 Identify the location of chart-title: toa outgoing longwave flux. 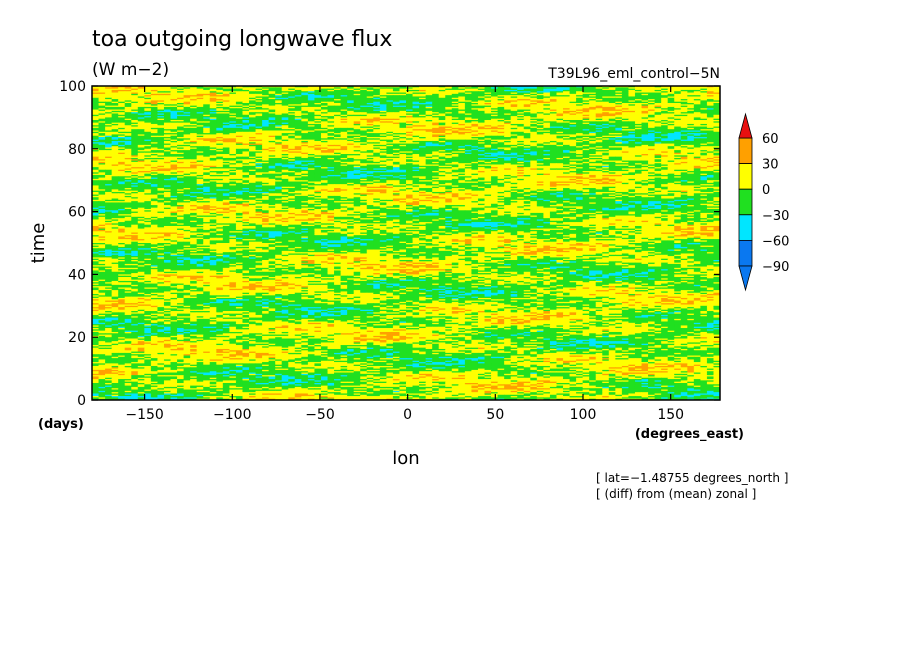
(242, 39).